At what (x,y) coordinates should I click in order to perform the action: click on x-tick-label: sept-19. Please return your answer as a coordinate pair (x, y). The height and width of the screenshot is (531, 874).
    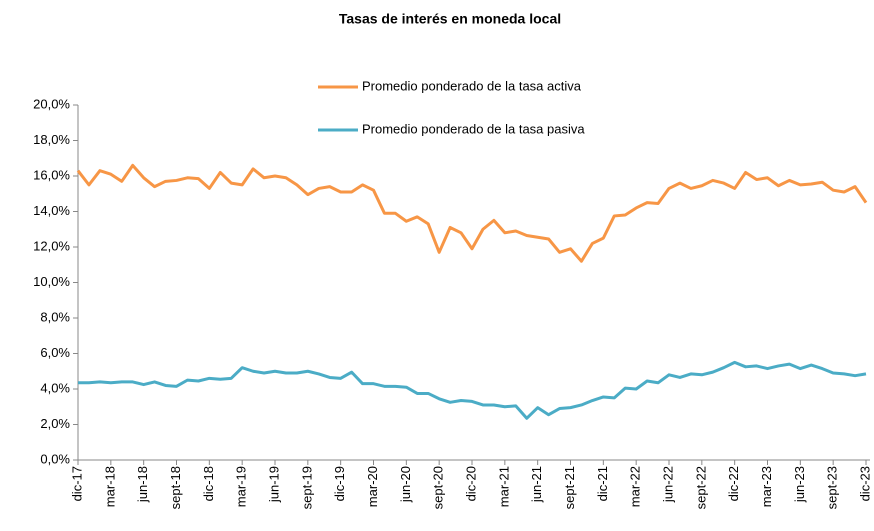
    Looking at the image, I should click on (306, 487).